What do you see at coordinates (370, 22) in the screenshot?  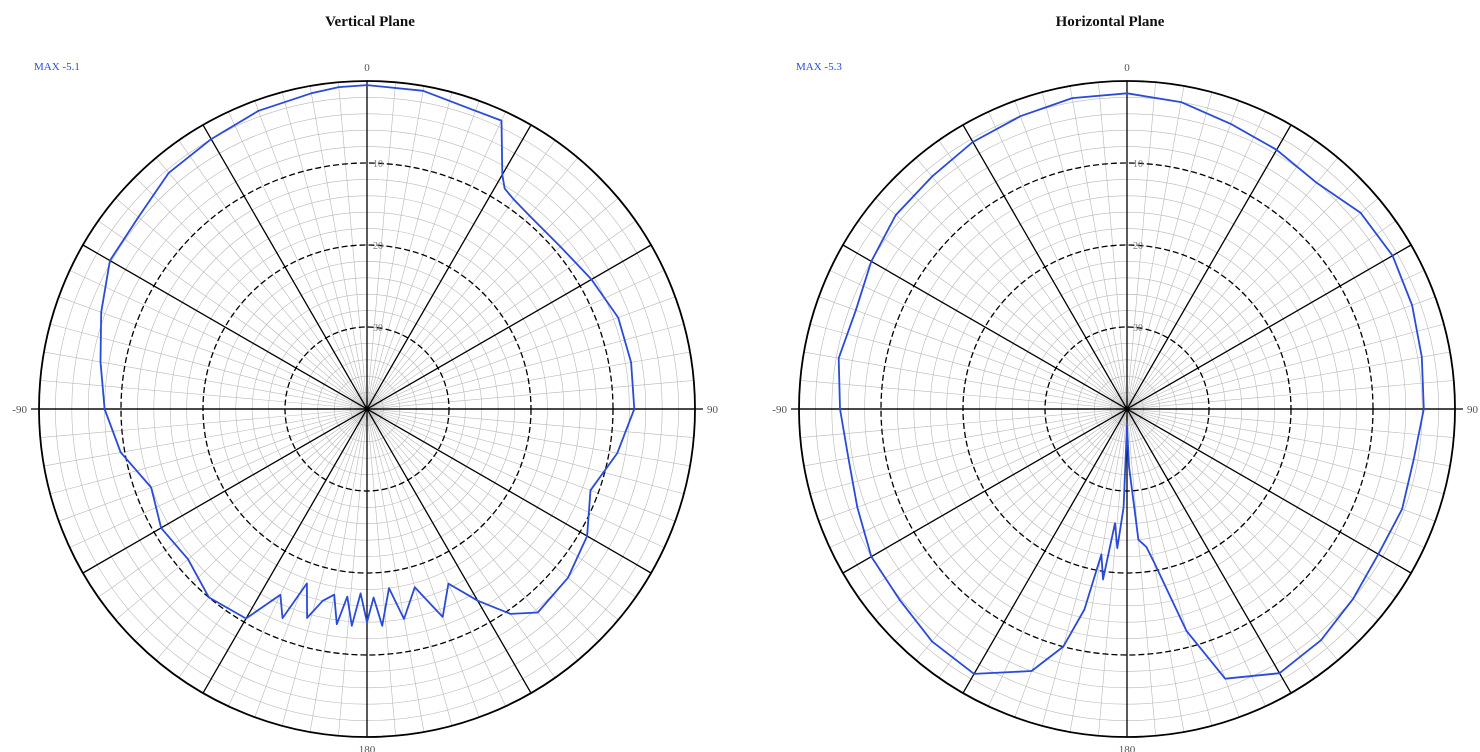 I see `chart-title: Vertical Plane` at bounding box center [370, 22].